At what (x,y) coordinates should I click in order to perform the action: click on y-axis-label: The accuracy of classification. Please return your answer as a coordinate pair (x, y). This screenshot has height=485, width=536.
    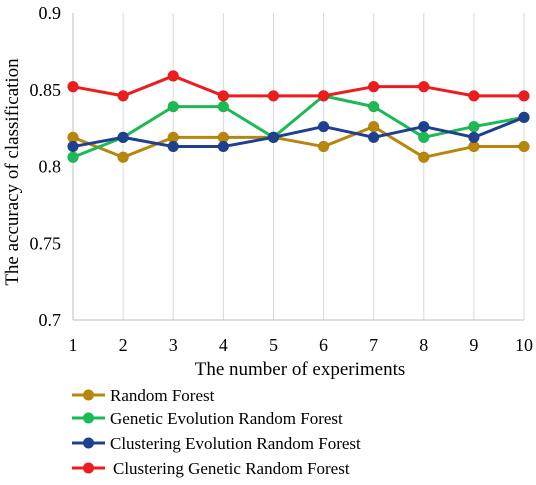
    Looking at the image, I should click on (12, 172).